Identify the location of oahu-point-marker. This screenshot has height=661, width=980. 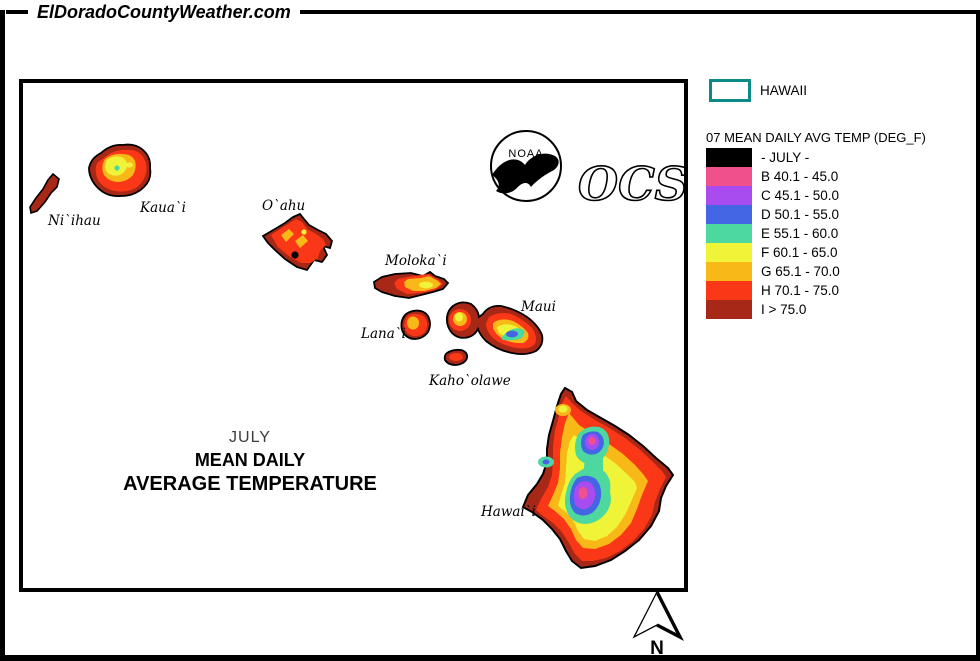
(295, 255).